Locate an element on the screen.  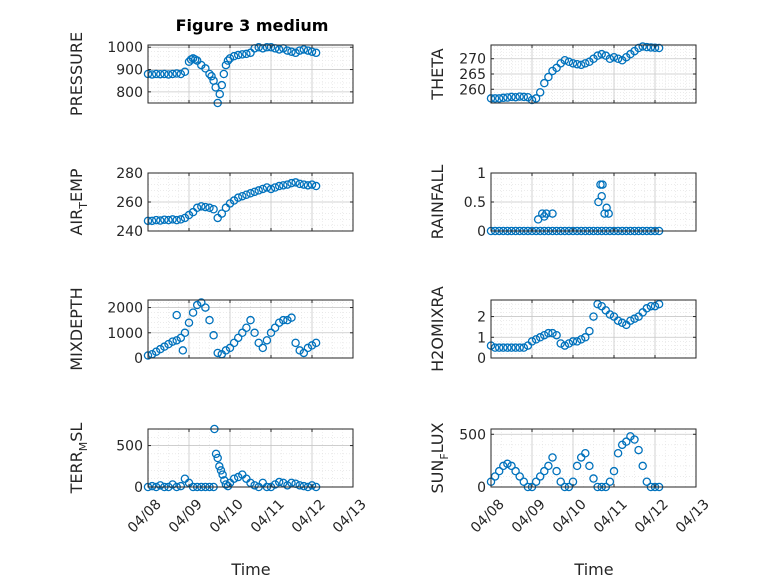
y-tick-label: 2 is located at coordinates (481, 318).